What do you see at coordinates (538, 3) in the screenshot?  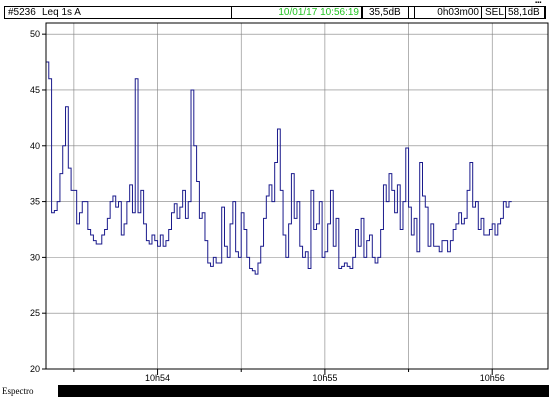 I see `corner-mark: ▪▪▪` at bounding box center [538, 3].